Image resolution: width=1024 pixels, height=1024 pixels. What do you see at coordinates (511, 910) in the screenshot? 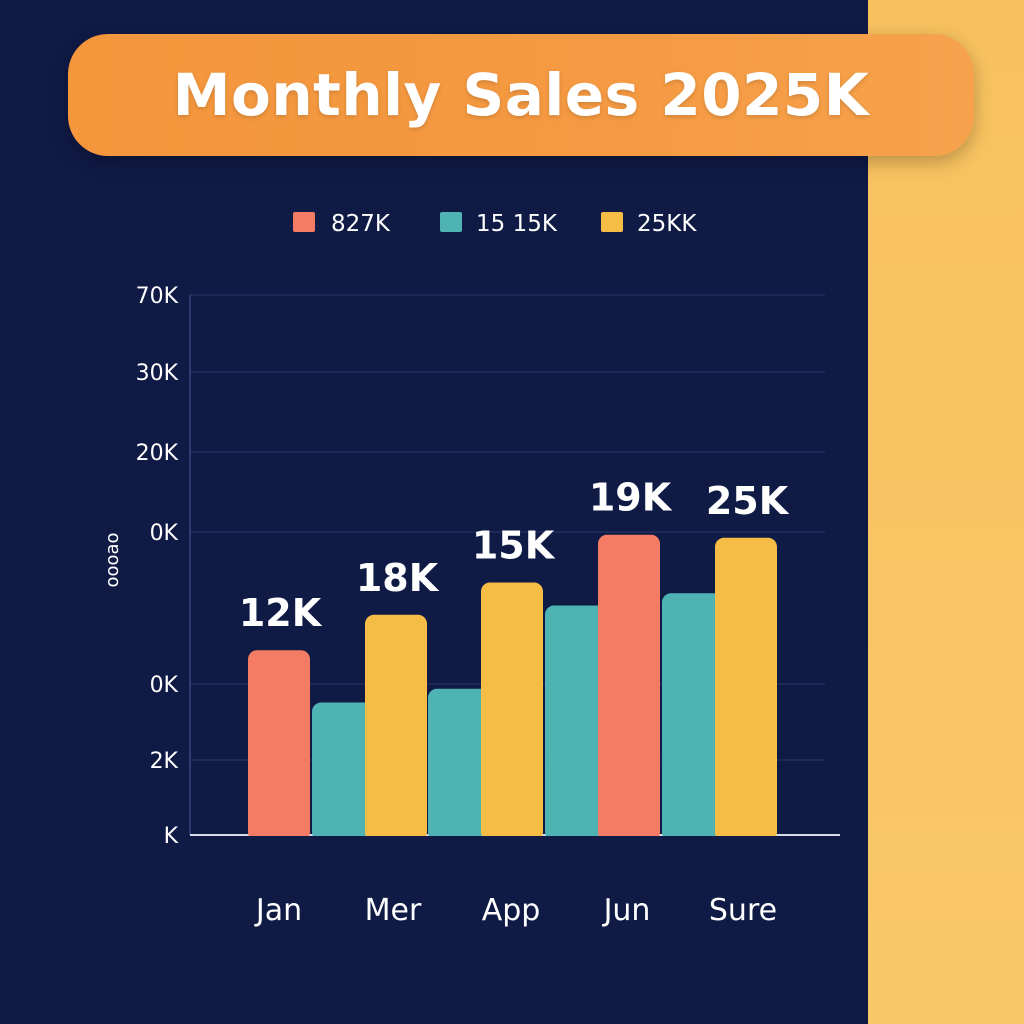
I see `x-category-label: App` at bounding box center [511, 910].